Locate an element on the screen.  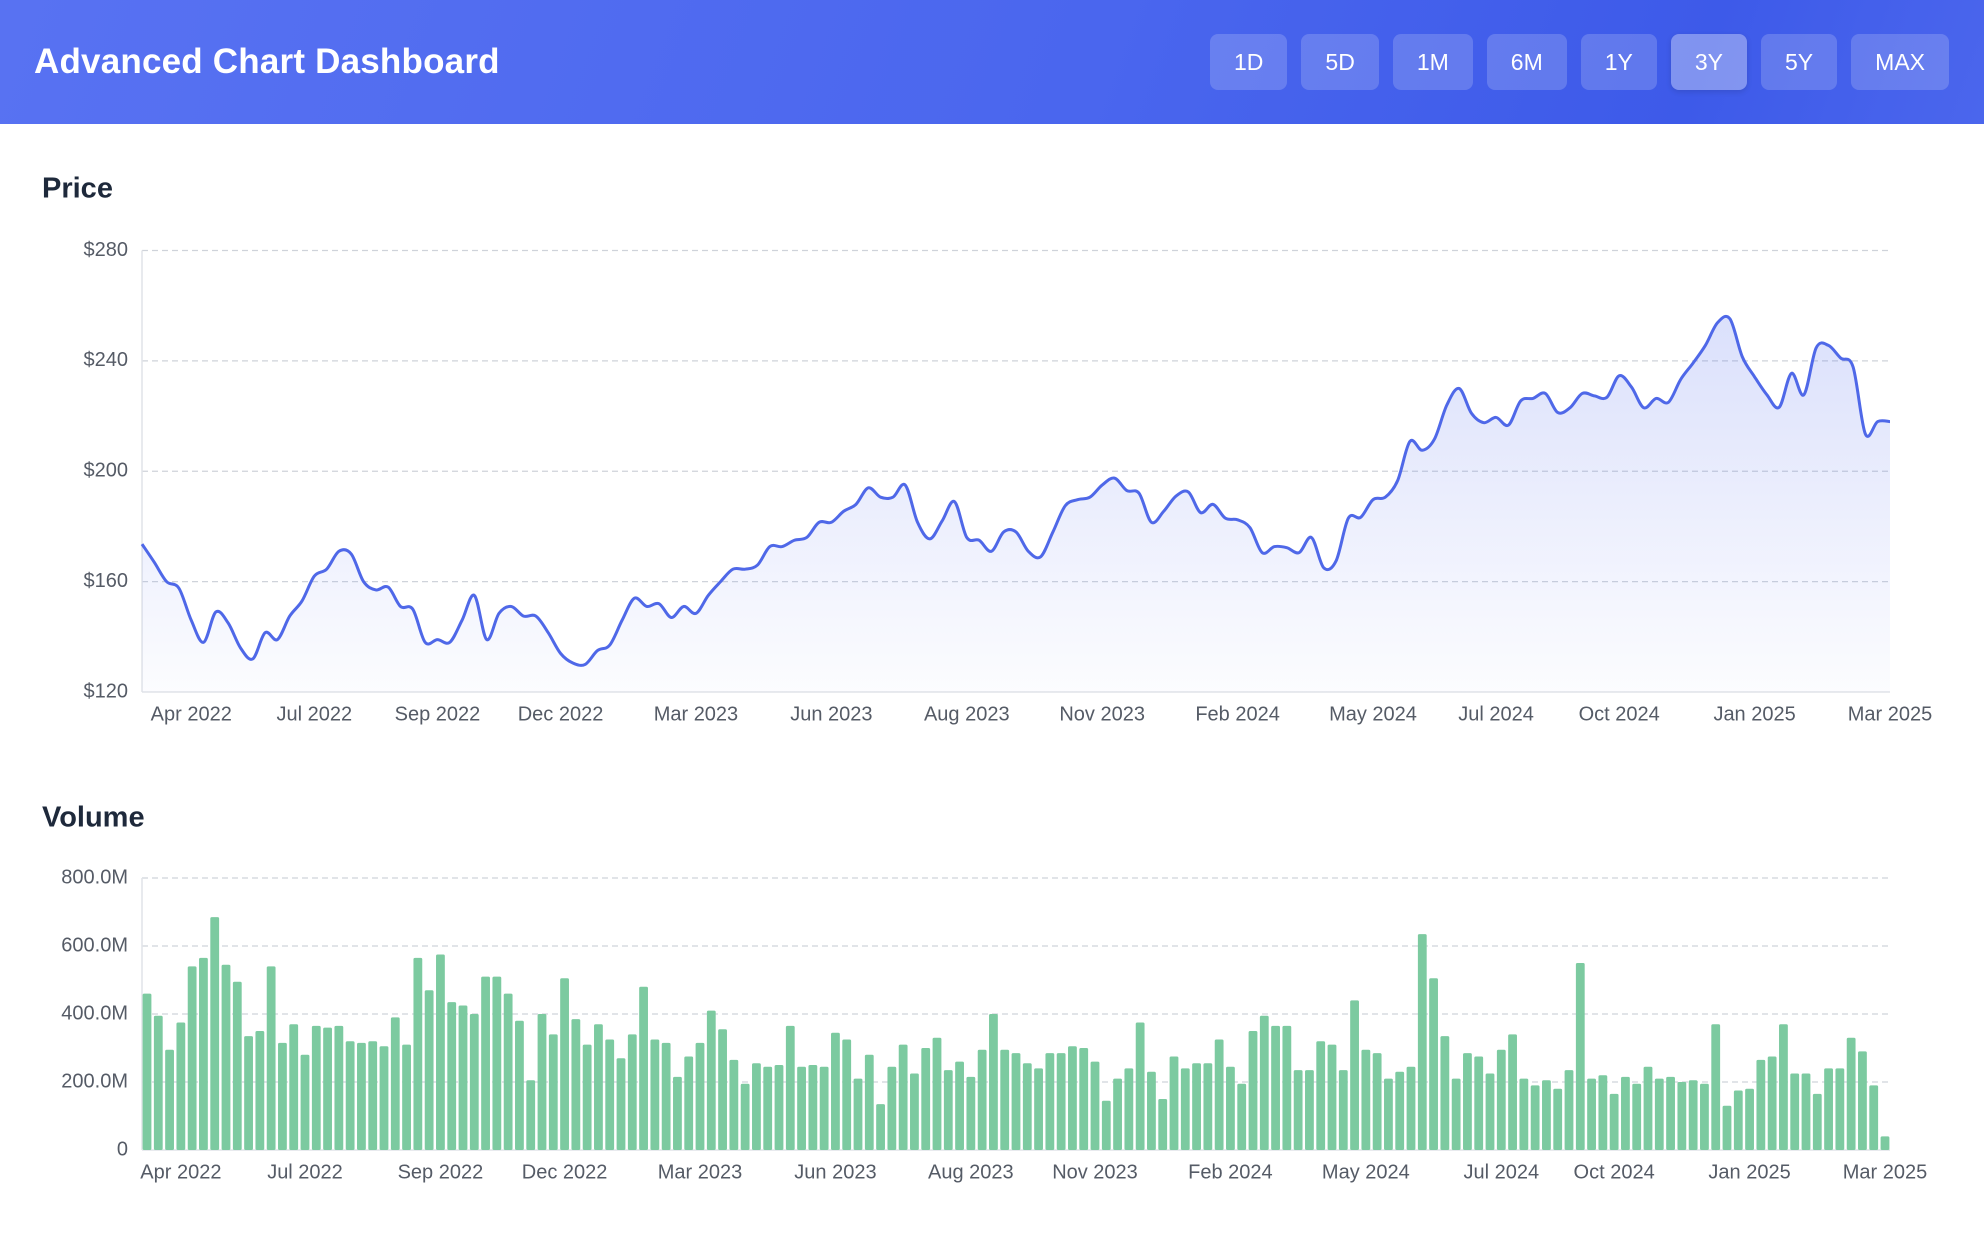
range-button: 1D is located at coordinates (1249, 62).